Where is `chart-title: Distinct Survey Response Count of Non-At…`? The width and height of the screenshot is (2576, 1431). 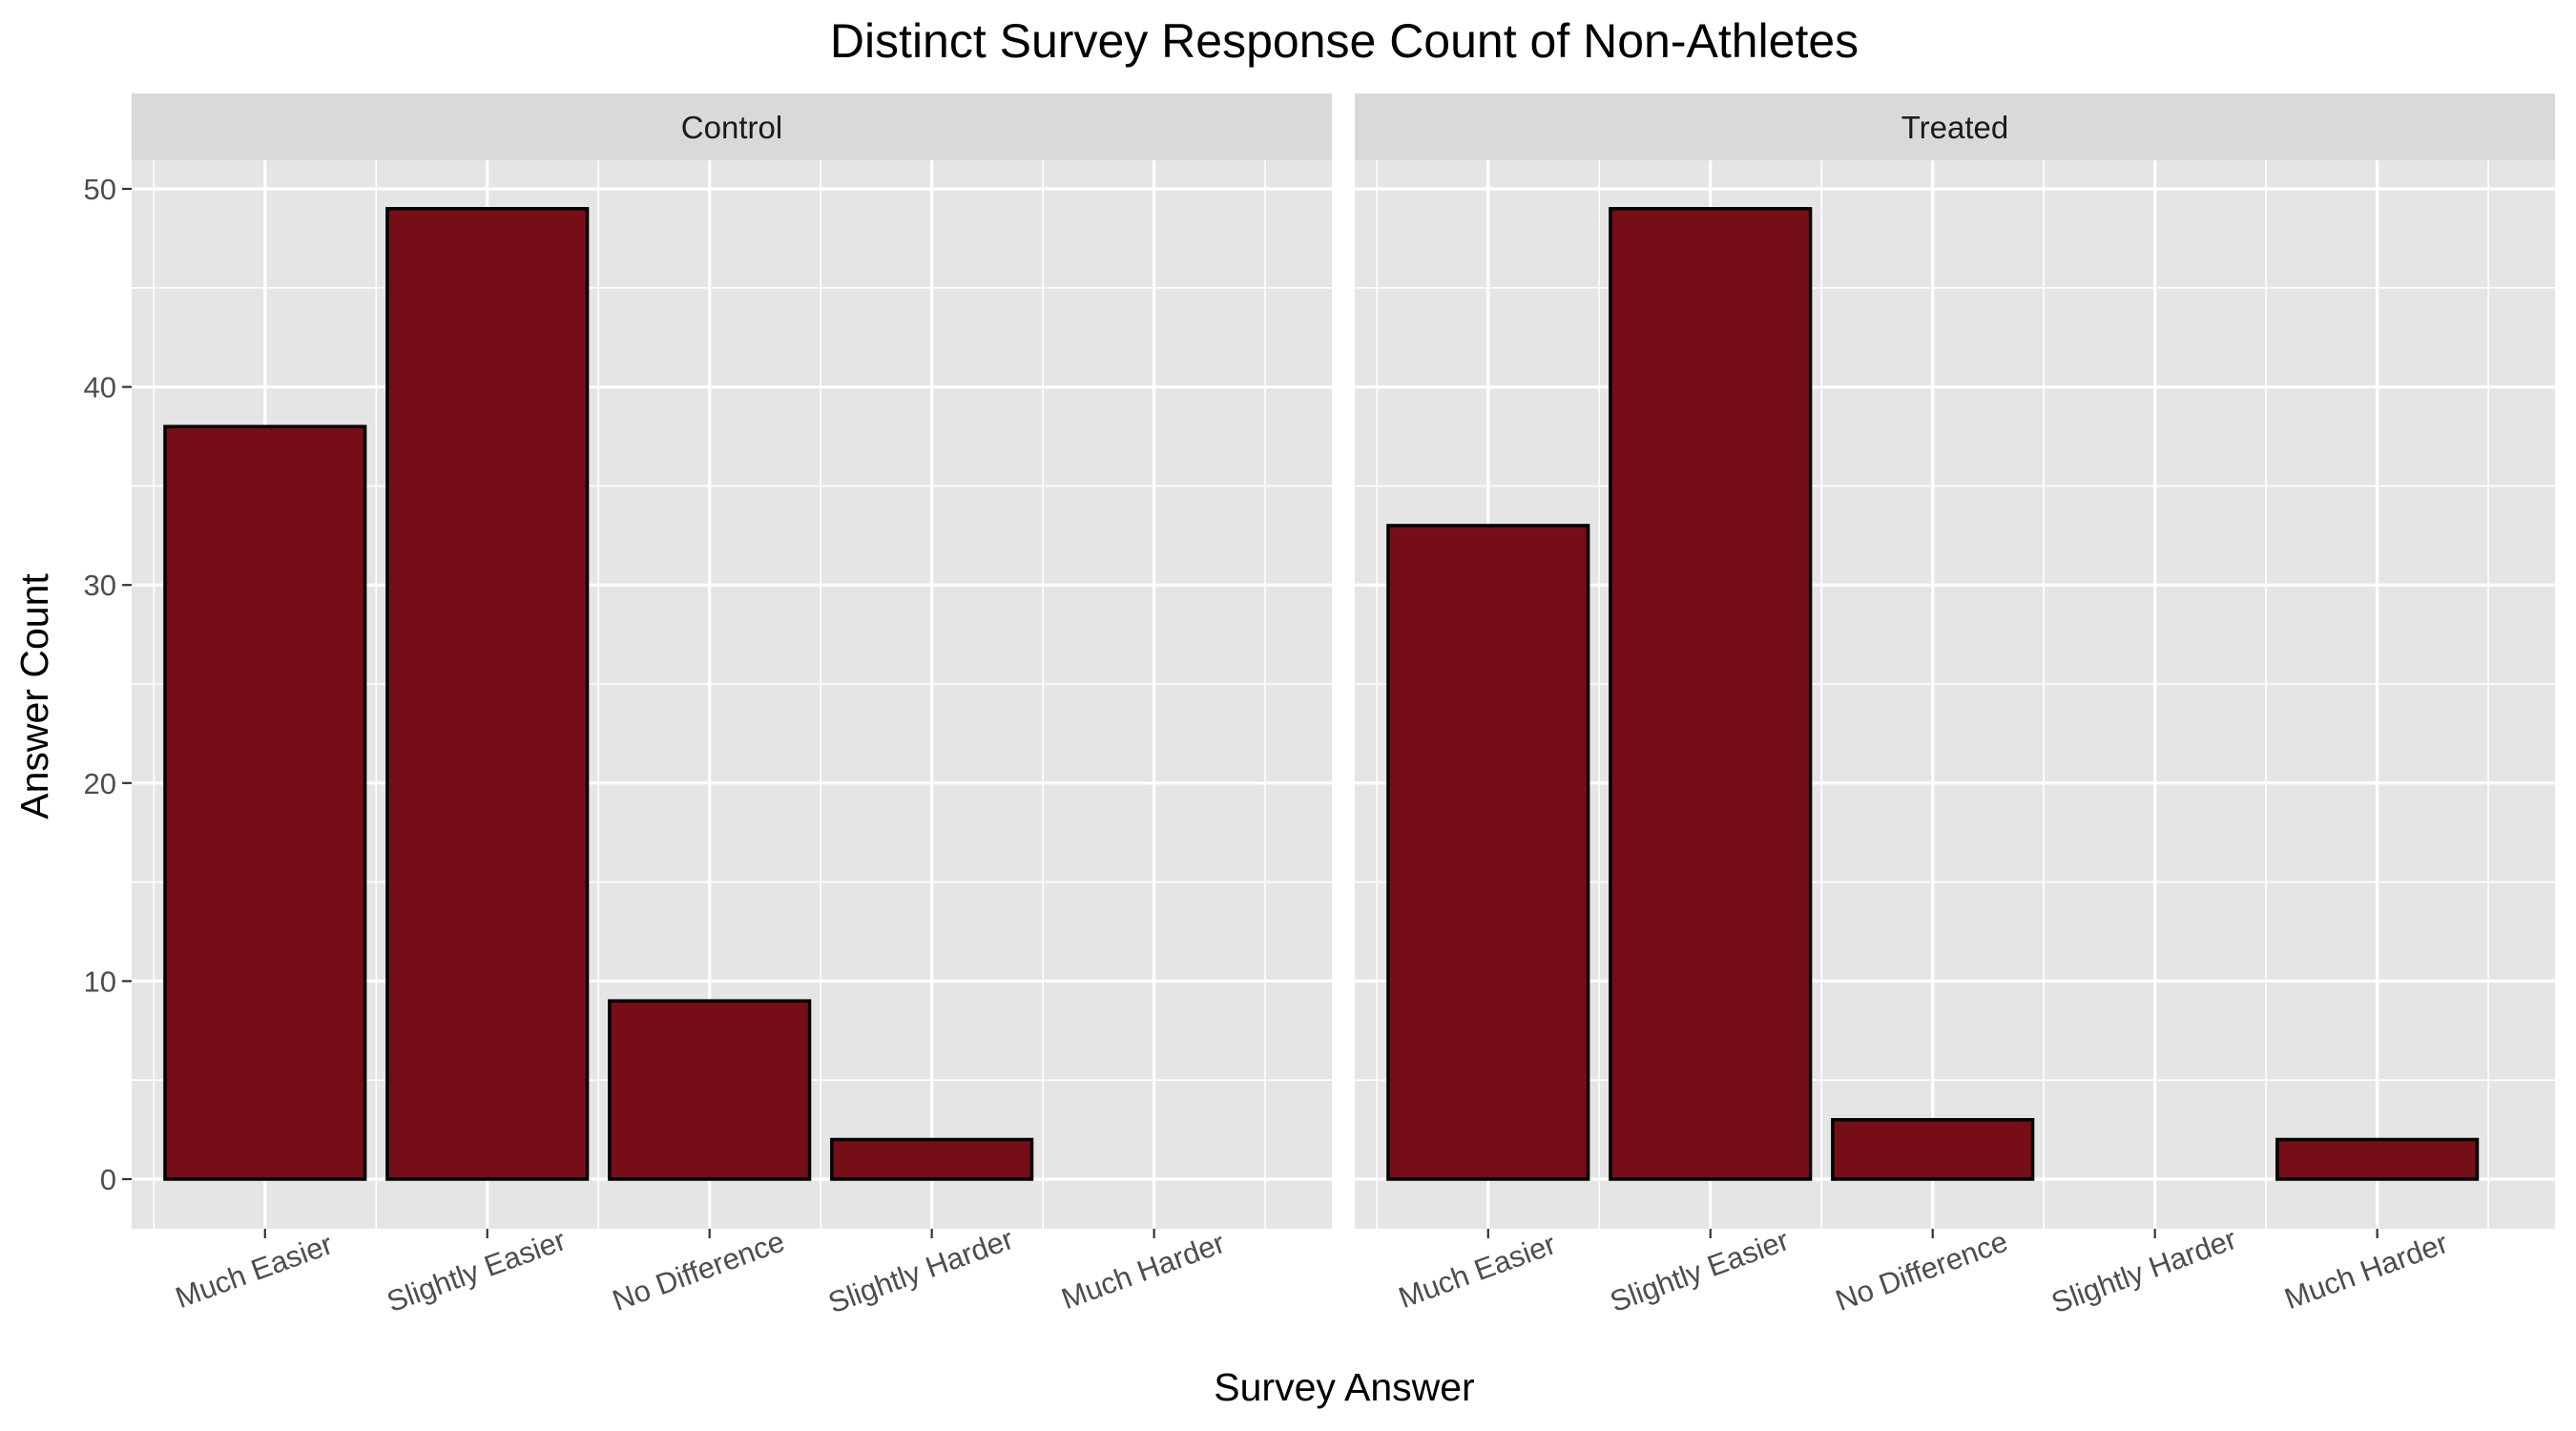
chart-title: Distinct Survey Response Count of Non-At… is located at coordinates (1344, 41).